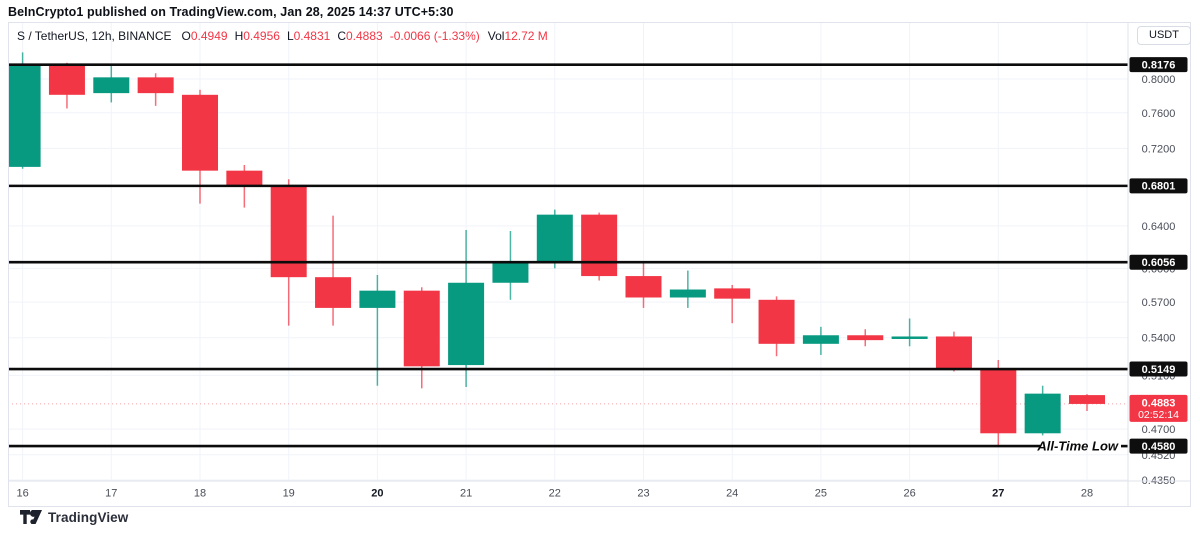 The width and height of the screenshot is (1200, 534). Describe the element at coordinates (289, 494) in the screenshot. I see `date-label: 19` at that location.